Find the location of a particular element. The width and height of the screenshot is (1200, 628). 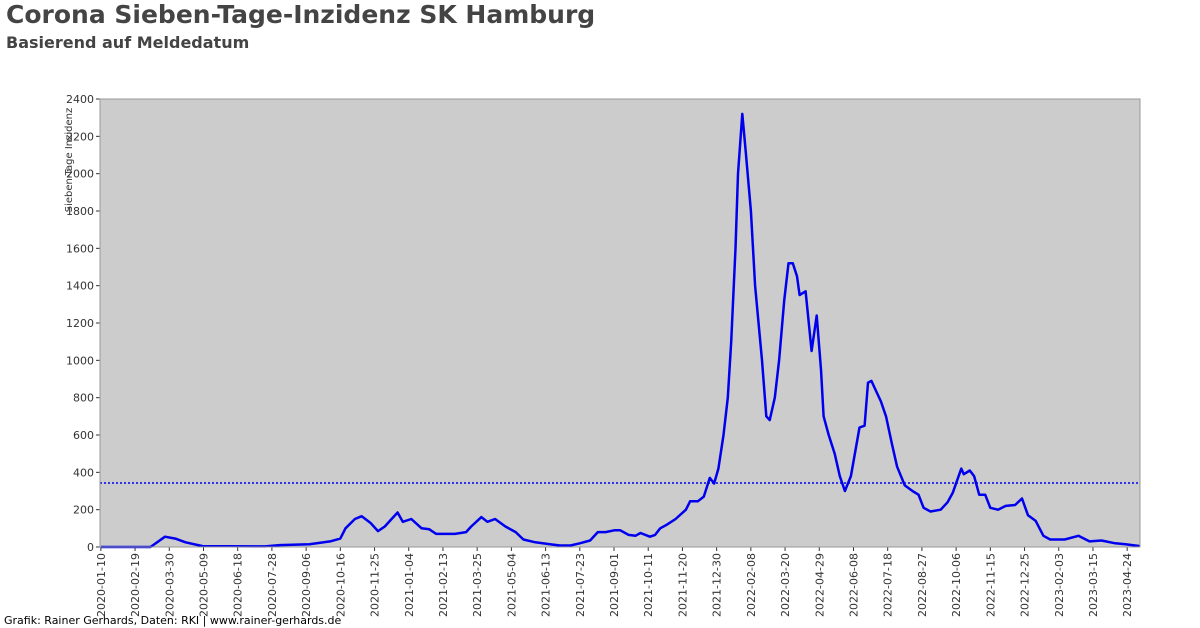

x-tick-label: 2020-06-18 is located at coordinates (238, 585).